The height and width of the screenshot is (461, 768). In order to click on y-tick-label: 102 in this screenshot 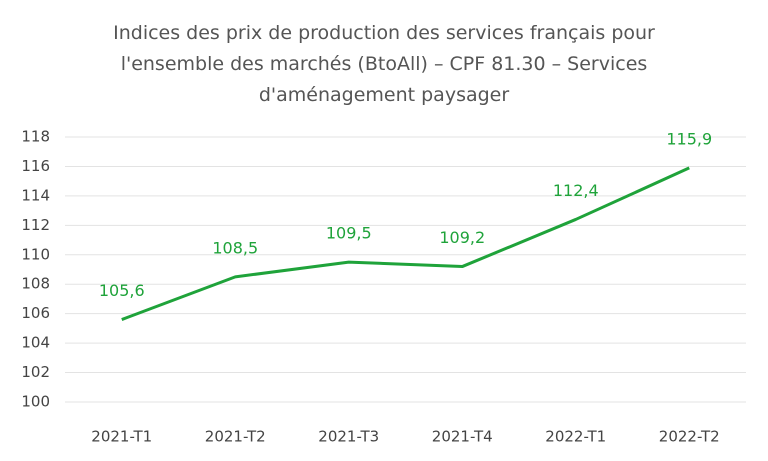, I will do `click(35, 372)`.